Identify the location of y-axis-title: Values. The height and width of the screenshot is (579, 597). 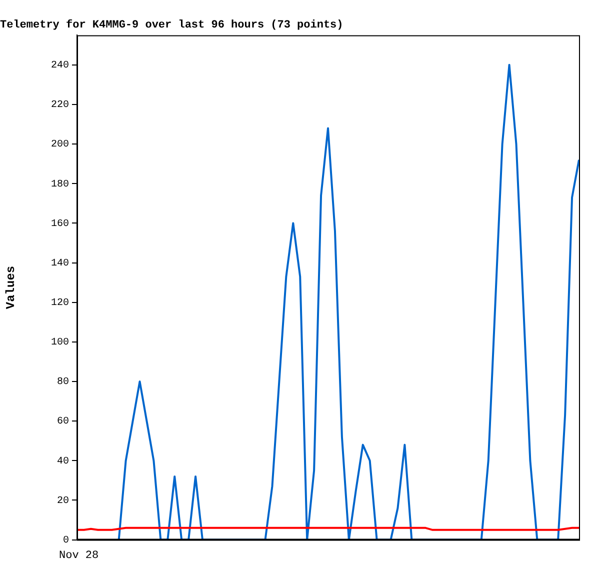
(11, 288).